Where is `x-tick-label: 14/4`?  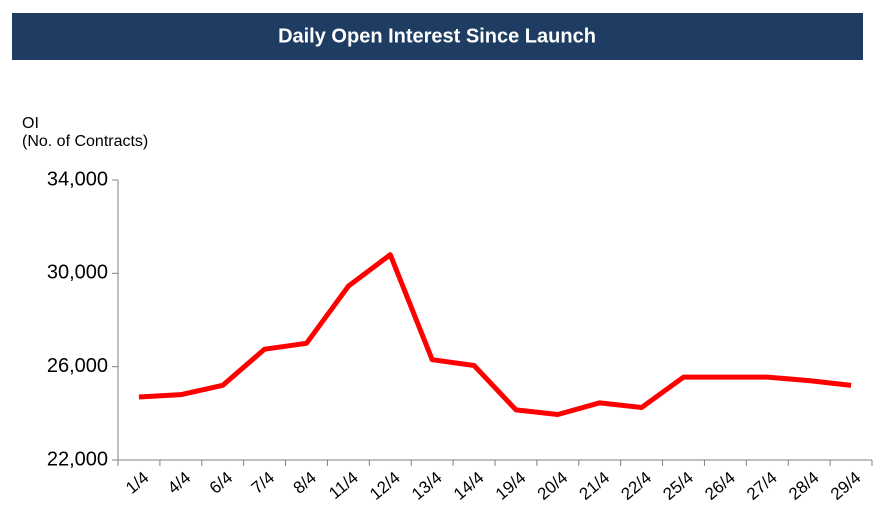
x-tick-label: 14/4 is located at coordinates (469, 486).